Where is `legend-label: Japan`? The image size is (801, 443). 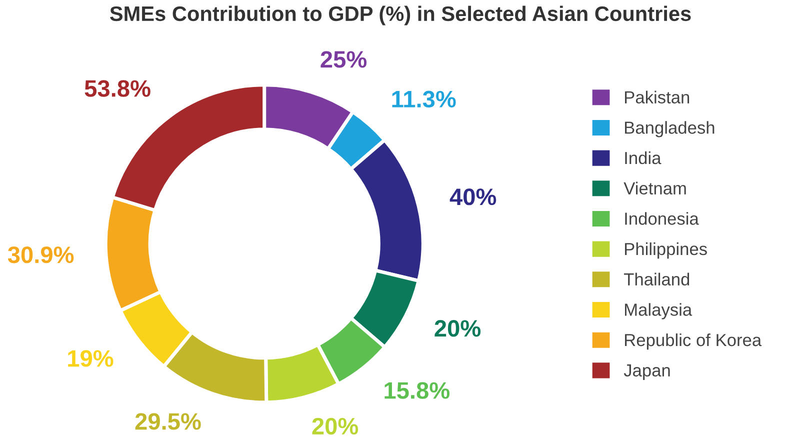
legend-label: Japan is located at coordinates (647, 372).